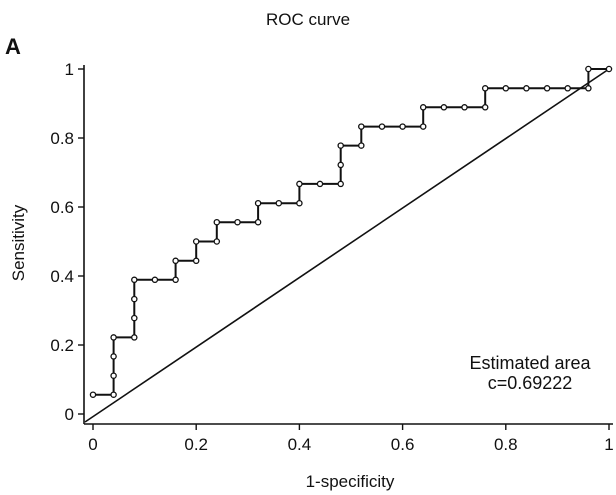 Image resolution: width=616 pixels, height=495 pixels. I want to click on y-tick-label: 0.6, so click(62, 207).